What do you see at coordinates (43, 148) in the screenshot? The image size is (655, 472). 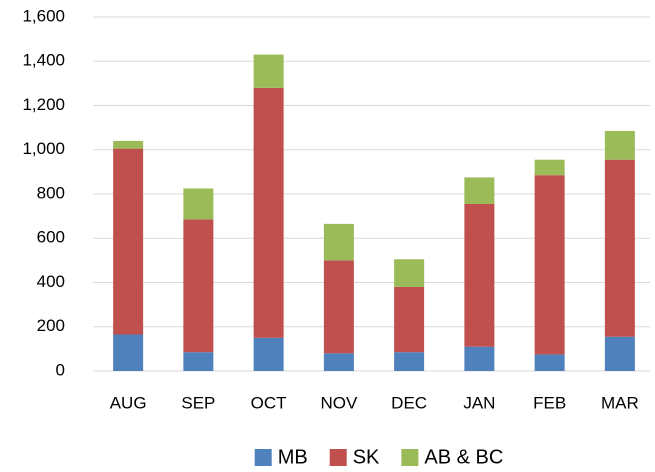 I see `y-tick-label: 1,000` at bounding box center [43, 148].